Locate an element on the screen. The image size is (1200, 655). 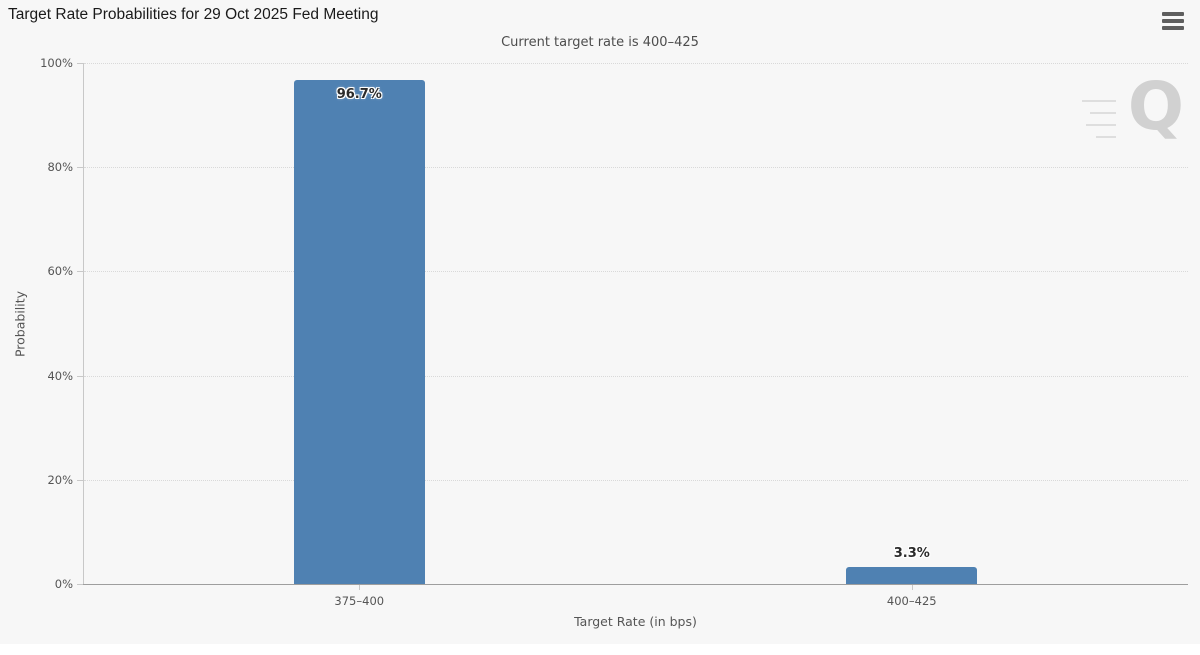
chart-context-menu-button is located at coordinates (1173, 21).